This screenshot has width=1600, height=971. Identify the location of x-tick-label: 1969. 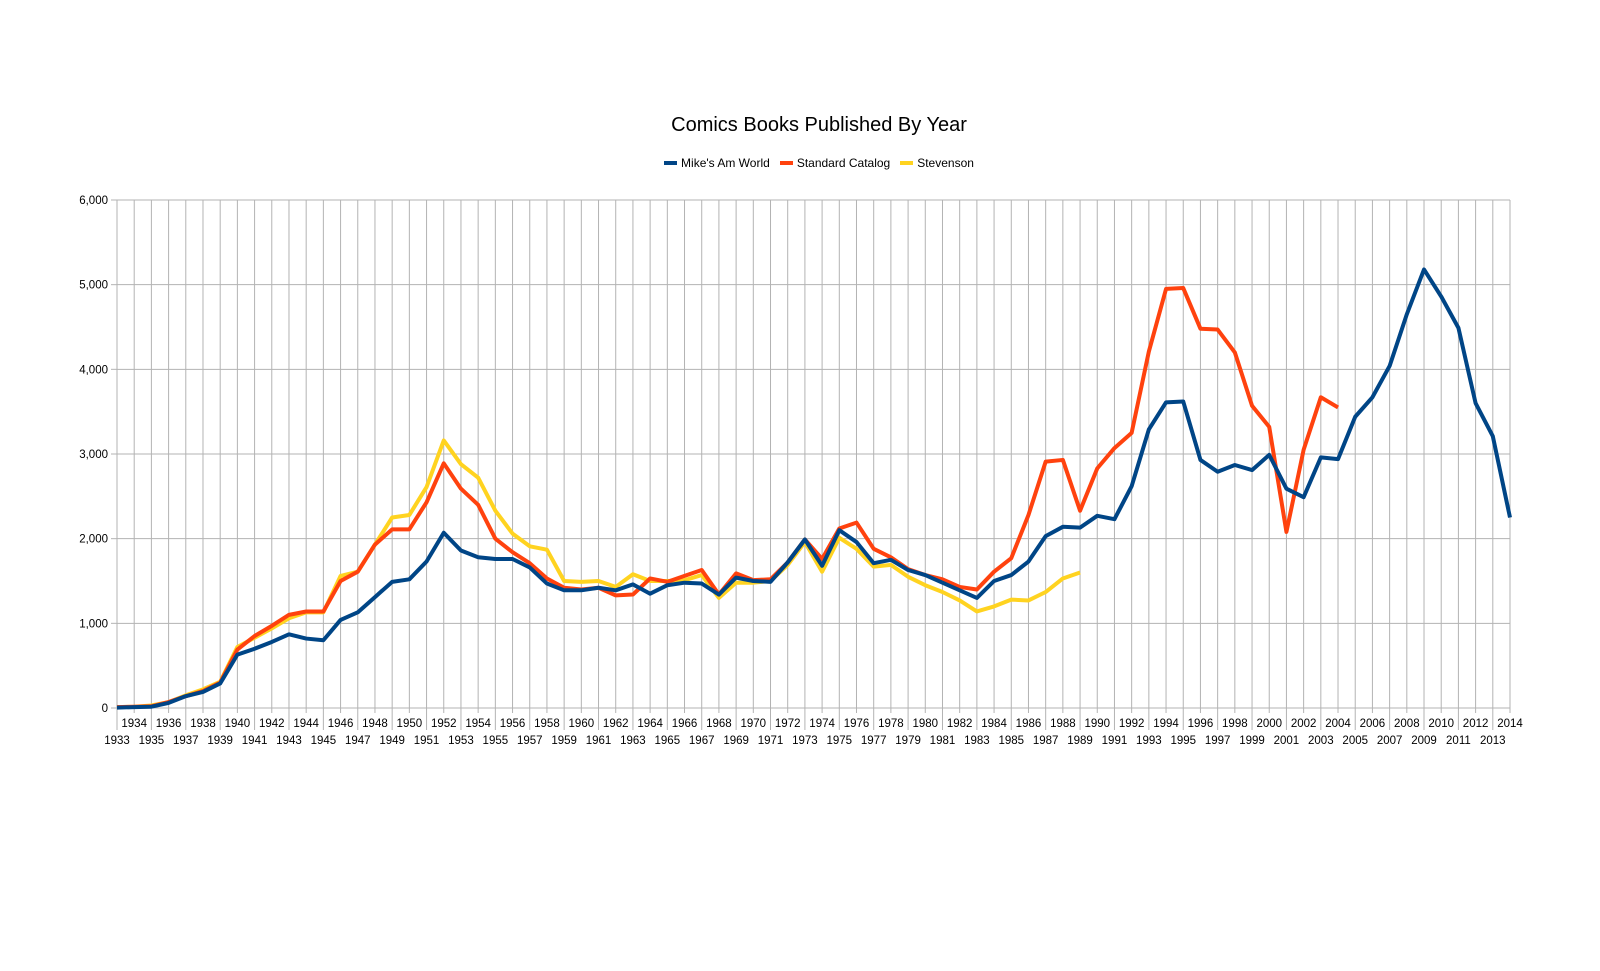
(736, 741).